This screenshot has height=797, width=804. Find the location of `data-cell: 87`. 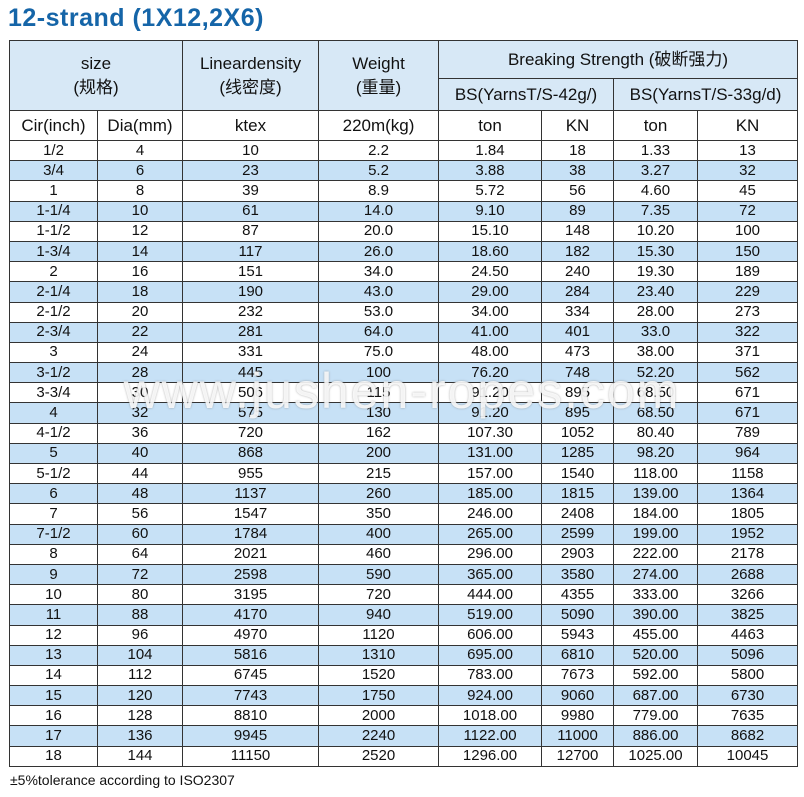

data-cell: 87 is located at coordinates (251, 231).